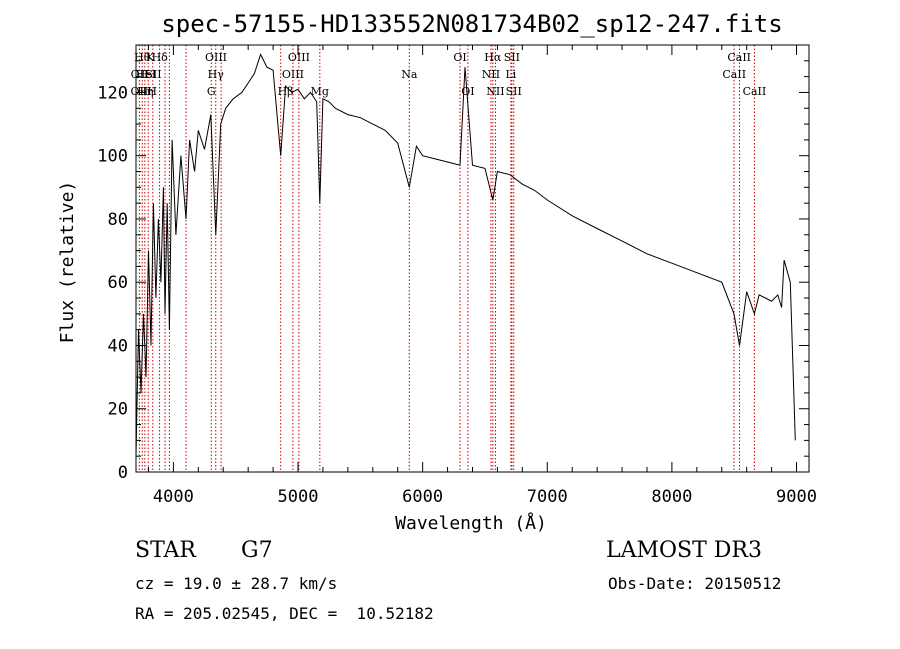  Describe the element at coordinates (257, 550) in the screenshot. I see `subclass-label: G7` at that location.